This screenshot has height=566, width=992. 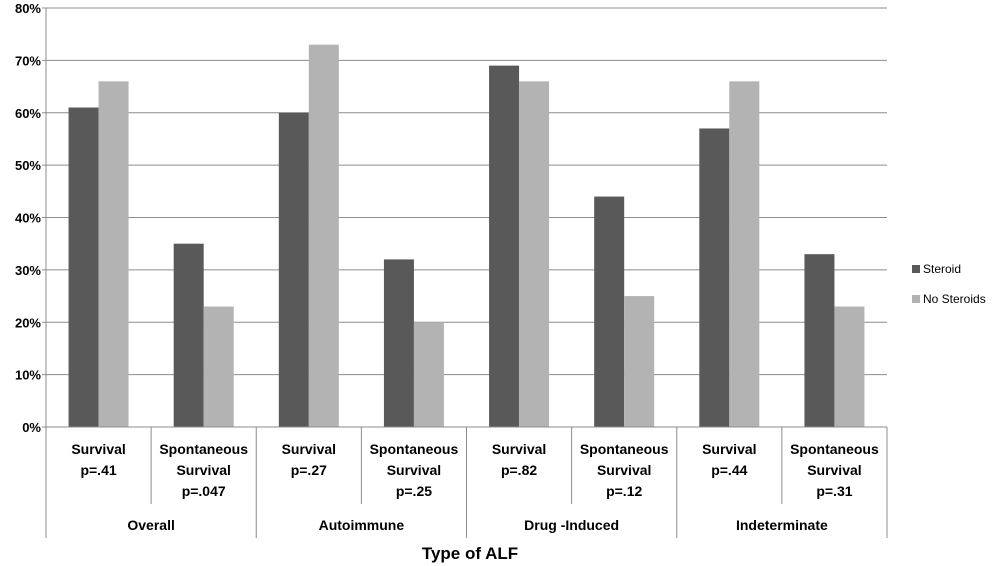 What do you see at coordinates (571, 525) in the screenshot?
I see `x-group-label: Drug -Induced` at bounding box center [571, 525].